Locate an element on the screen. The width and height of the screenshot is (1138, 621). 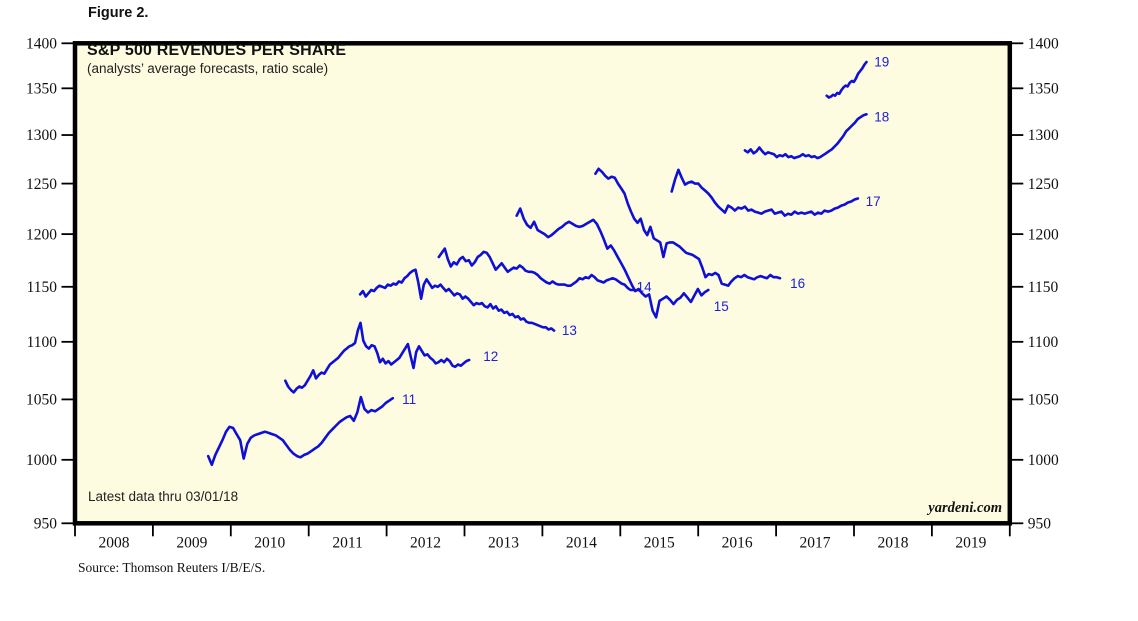
series-label-15: 15 is located at coordinates (721, 306).